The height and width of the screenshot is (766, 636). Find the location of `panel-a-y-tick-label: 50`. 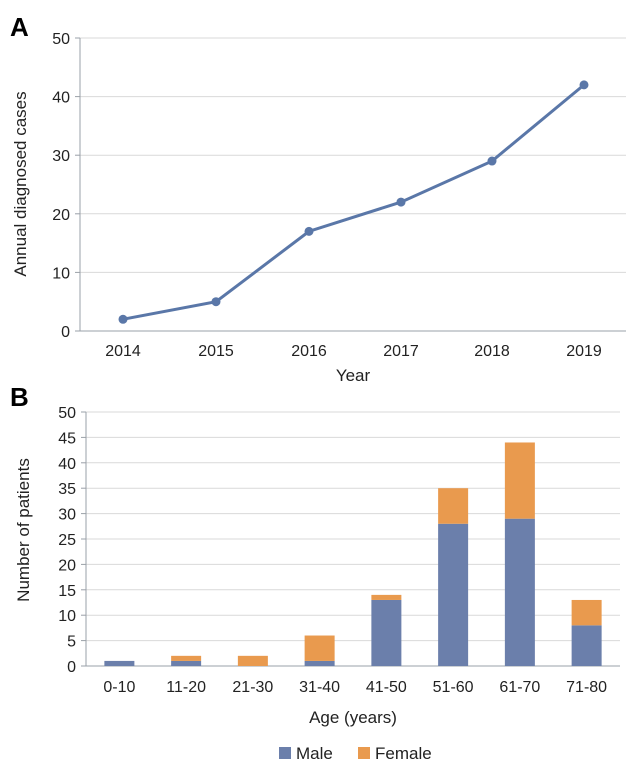

panel-a-y-tick-label: 50 is located at coordinates (61, 39).